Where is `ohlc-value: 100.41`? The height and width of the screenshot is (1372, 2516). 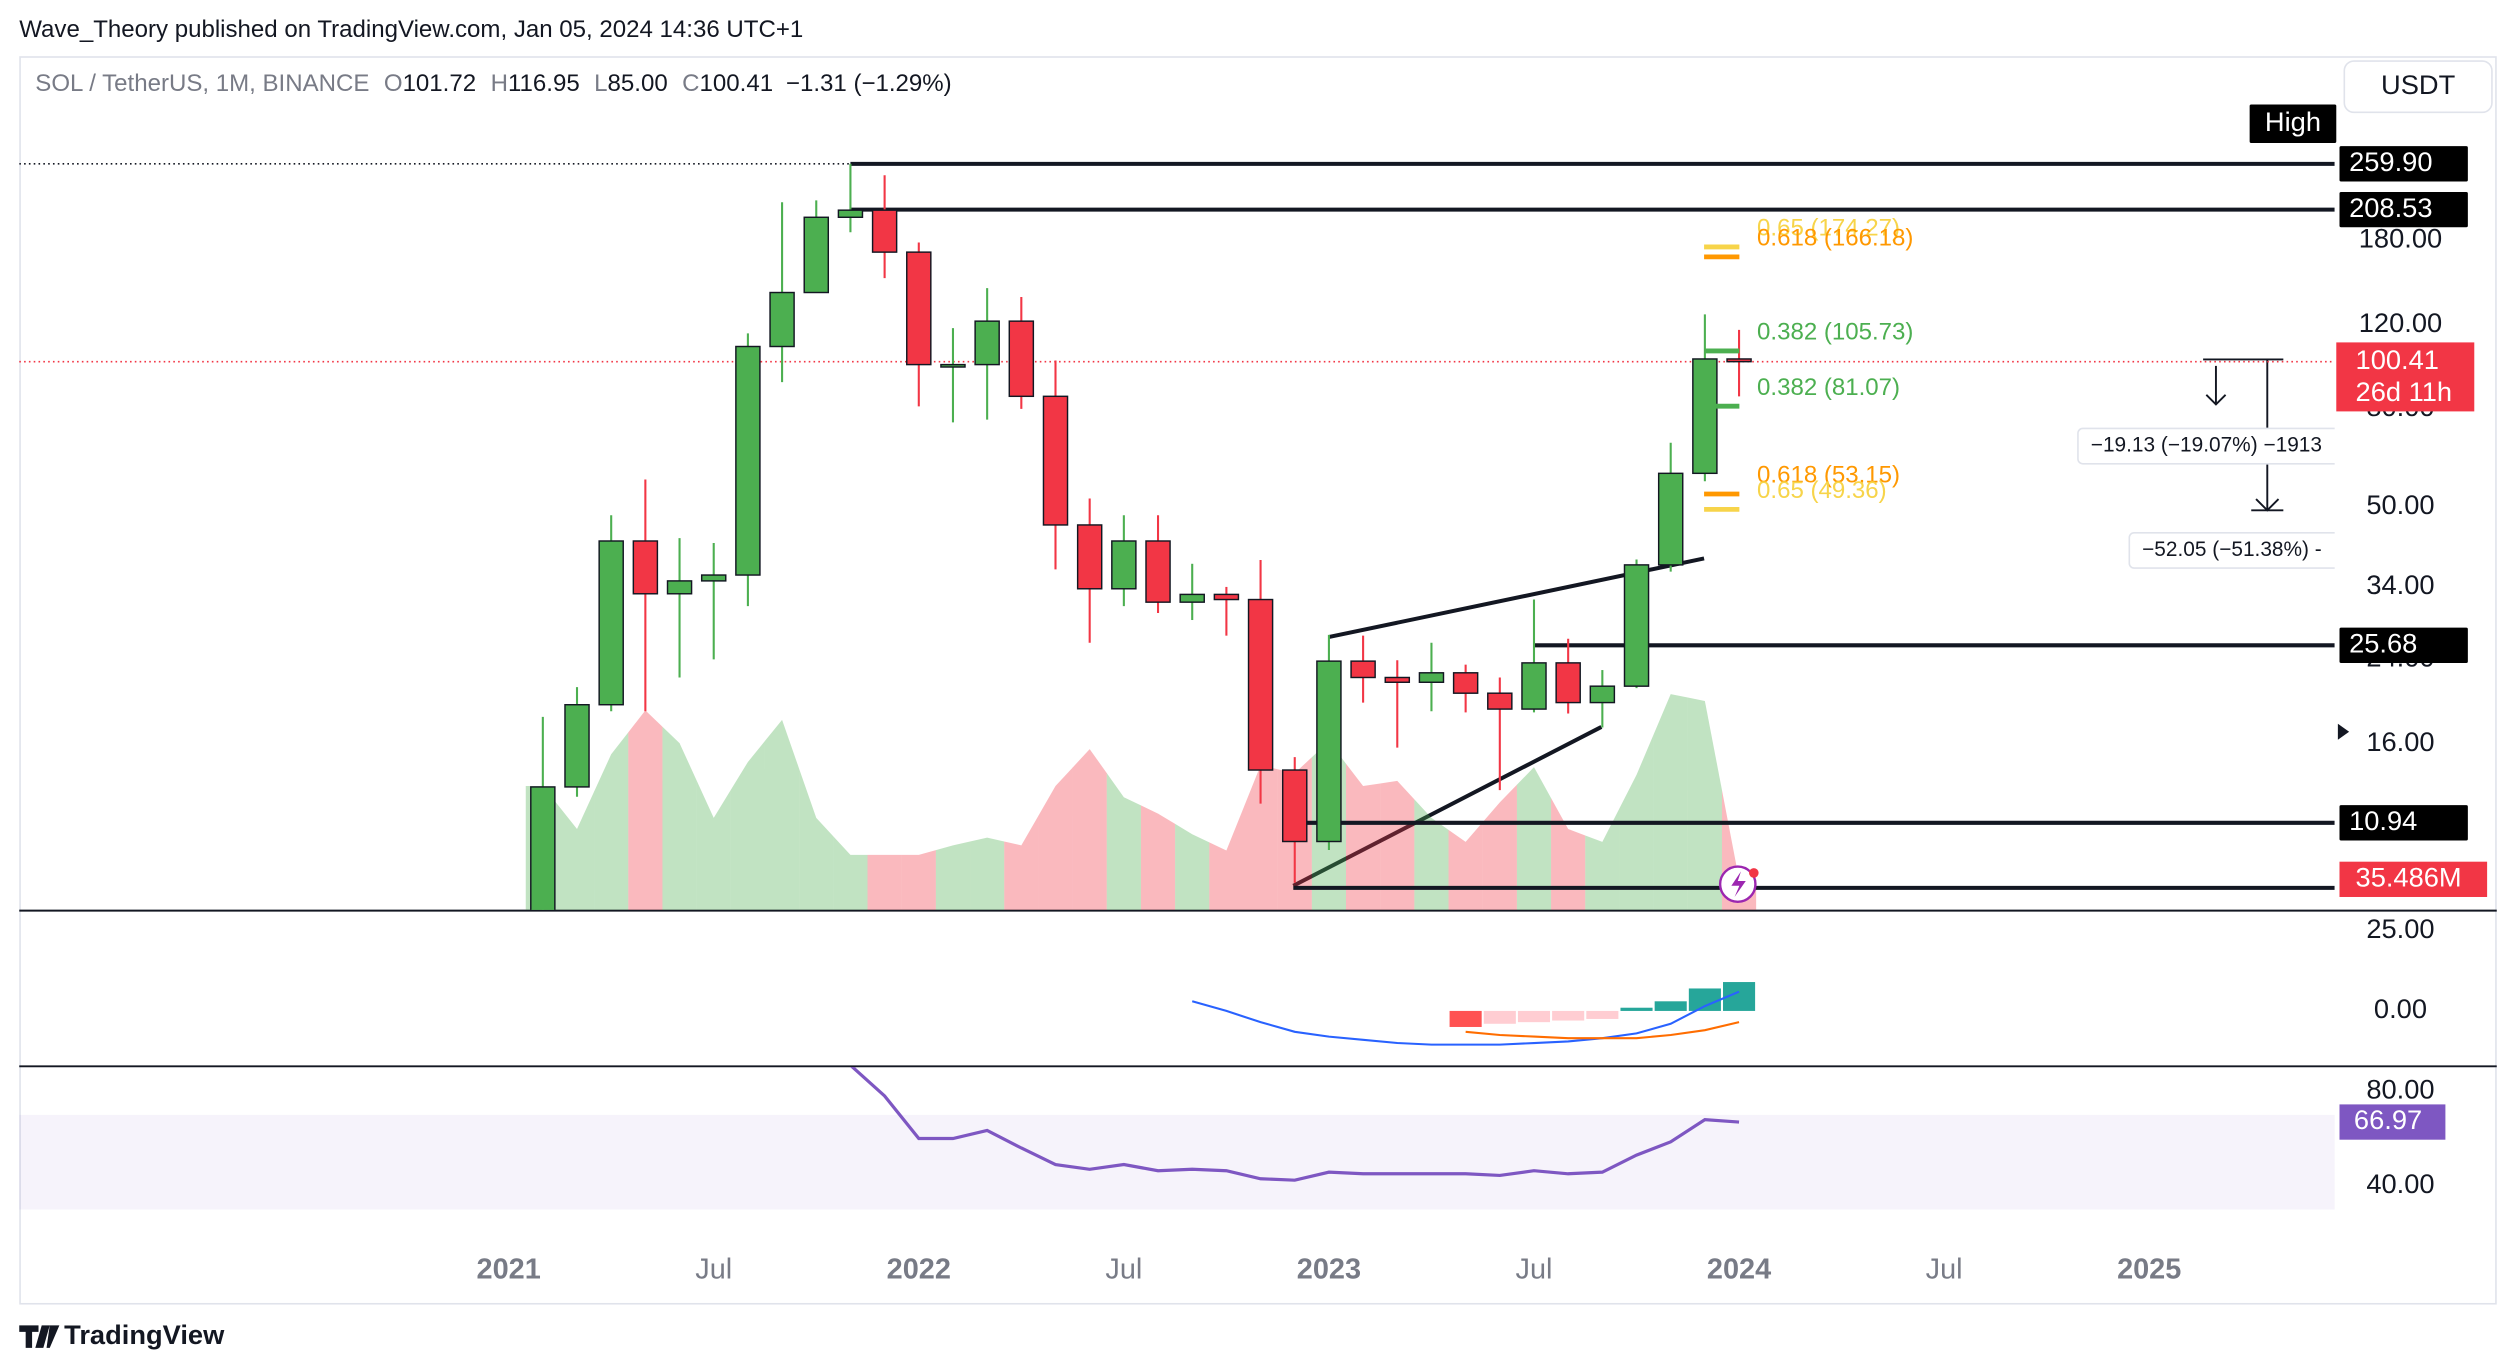 ohlc-value: 100.41 is located at coordinates (737, 83).